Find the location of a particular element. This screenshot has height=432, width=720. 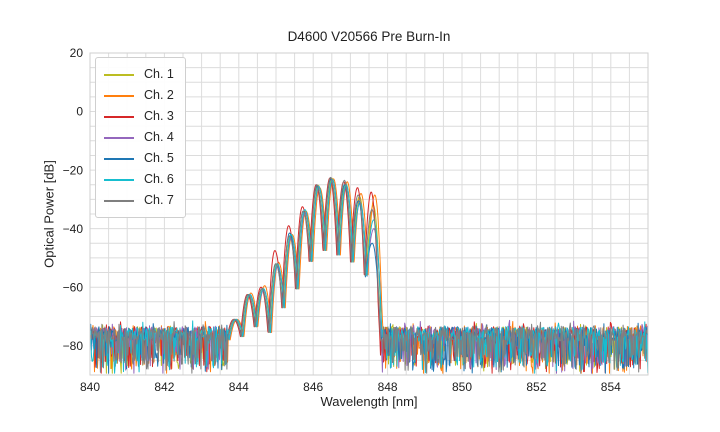

legend-item-label: Ch. 6 is located at coordinates (159, 179).